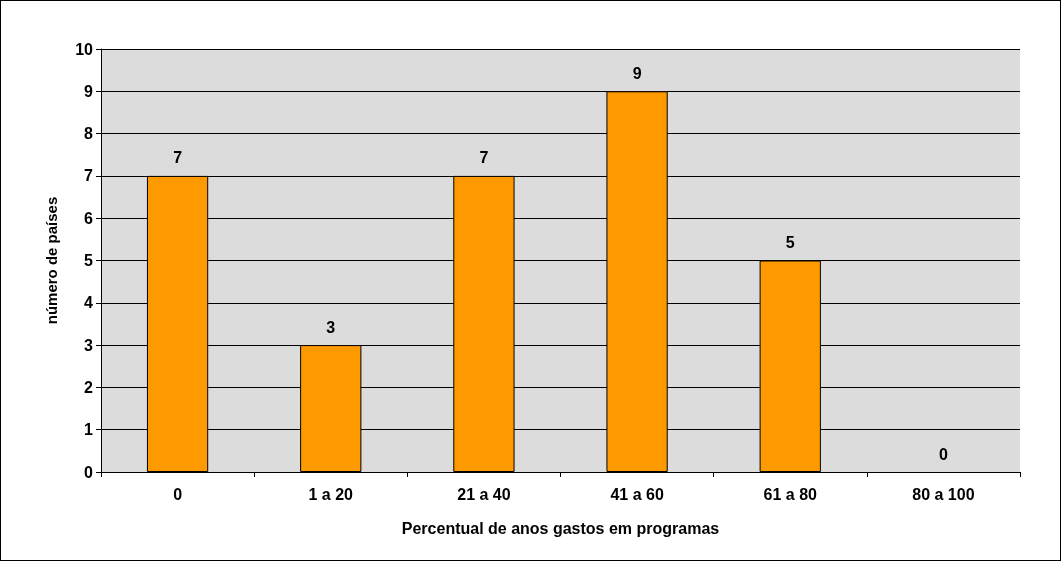 This screenshot has height=561, width=1061. What do you see at coordinates (943, 454) in the screenshot?
I see `data-label: 0` at bounding box center [943, 454].